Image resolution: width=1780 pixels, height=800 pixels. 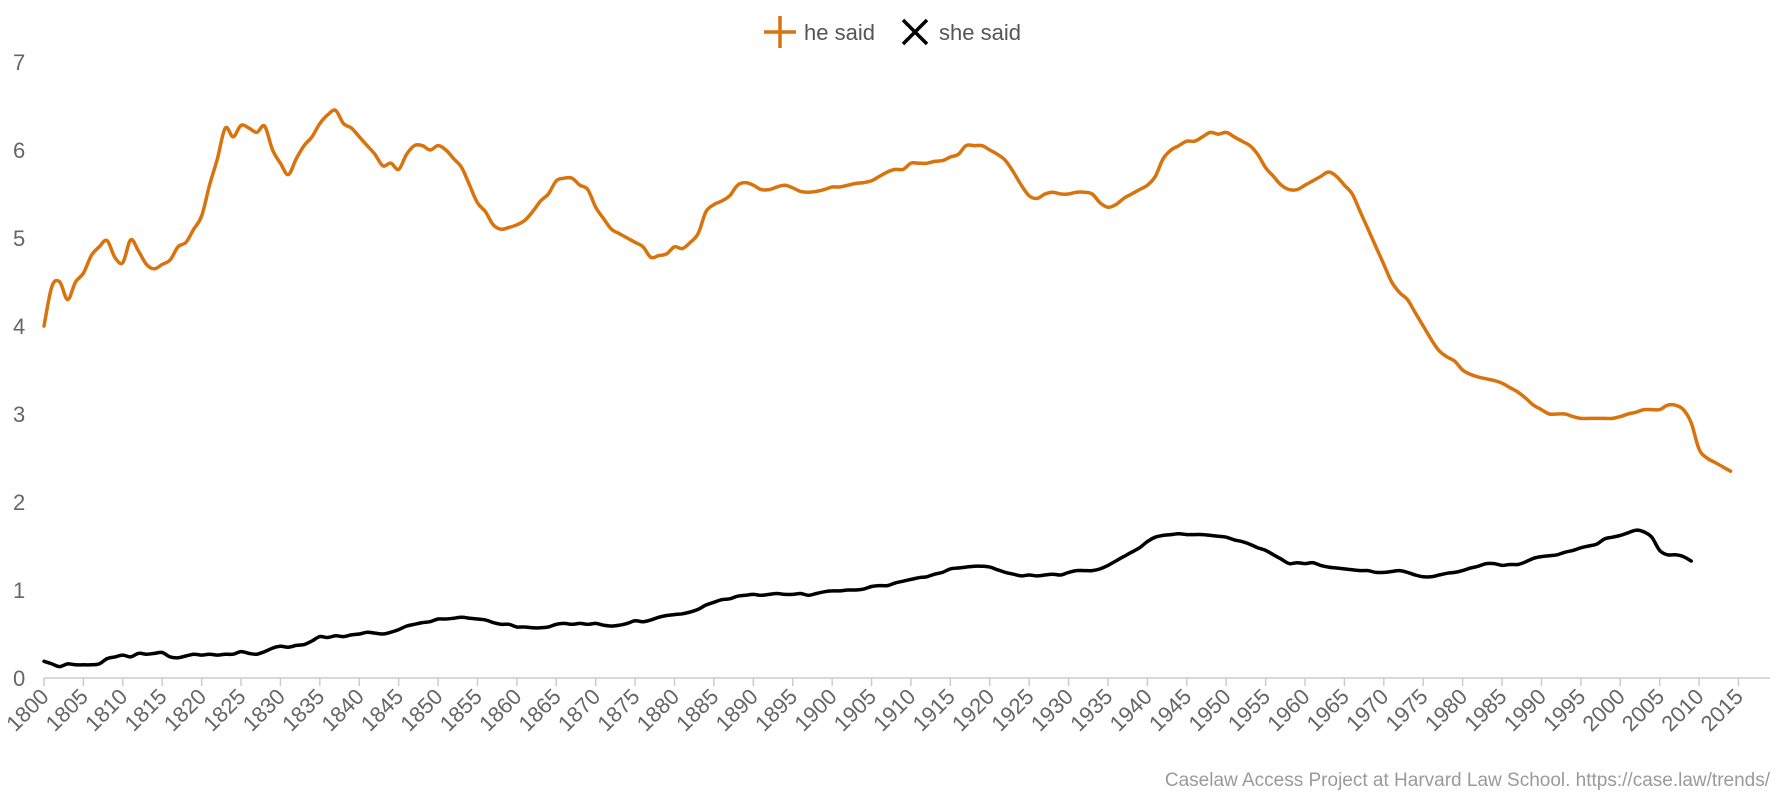 What do you see at coordinates (1525, 710) in the screenshot?
I see `x-tick-label: 1990` at bounding box center [1525, 710].